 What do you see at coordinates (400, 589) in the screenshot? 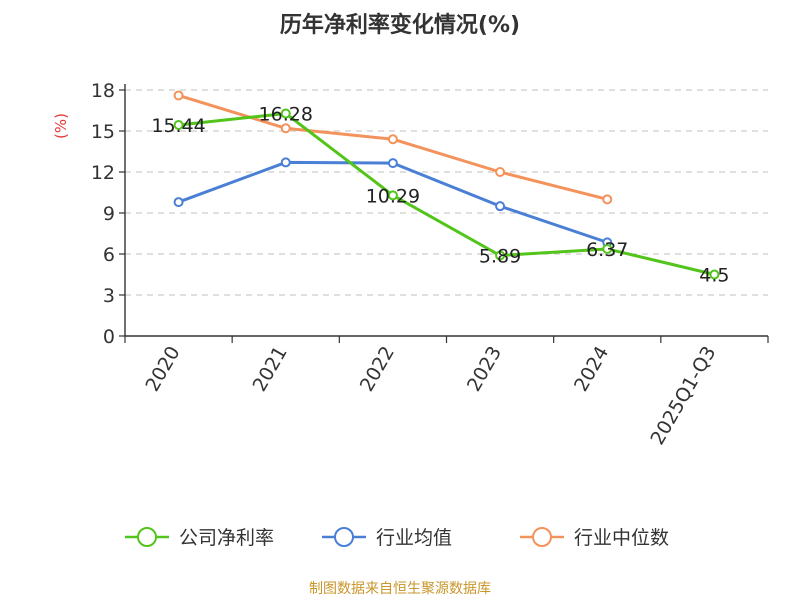
I see `source-note: 制图数据来自恒生聚源数据库` at bounding box center [400, 589].